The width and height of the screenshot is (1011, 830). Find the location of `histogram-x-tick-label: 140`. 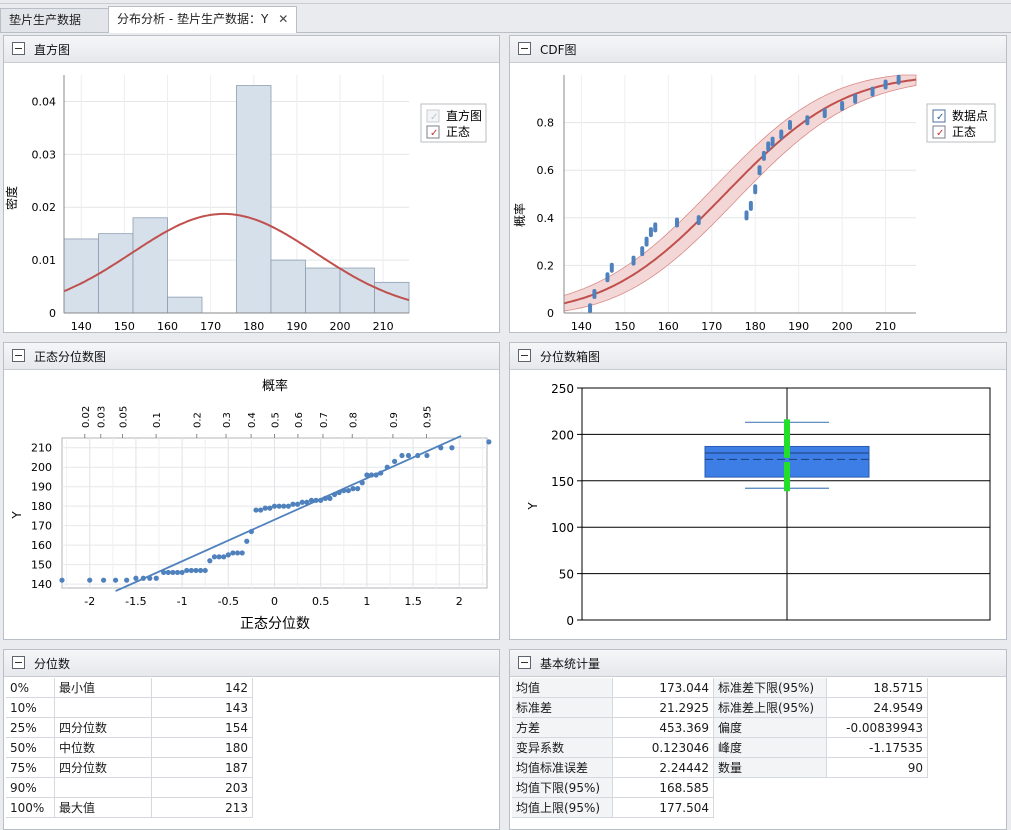

histogram-x-tick-label: 140 is located at coordinates (81, 326).